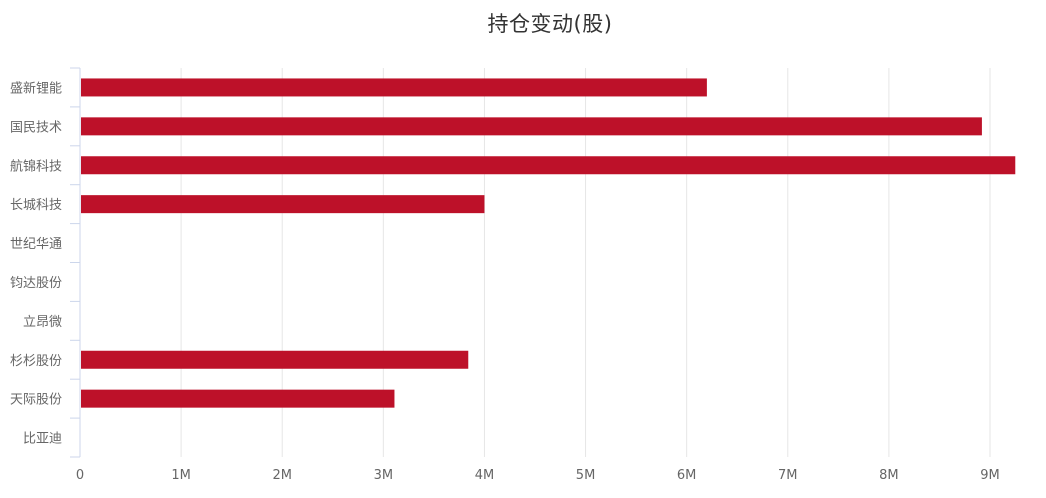  Describe the element at coordinates (384, 475) in the screenshot. I see `x-tick-label: 3M` at that location.